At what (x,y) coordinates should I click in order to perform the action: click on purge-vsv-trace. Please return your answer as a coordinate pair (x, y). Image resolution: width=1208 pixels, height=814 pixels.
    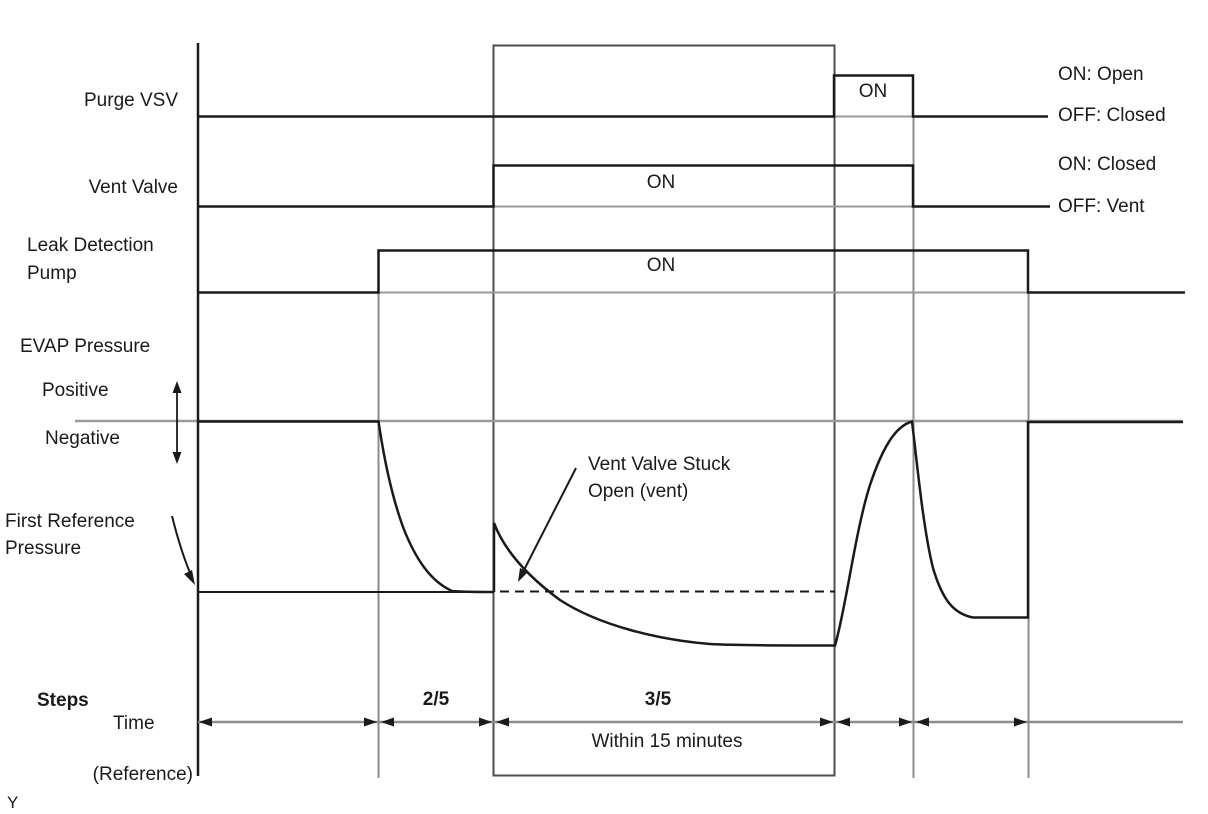
    Looking at the image, I should click on (623, 96).